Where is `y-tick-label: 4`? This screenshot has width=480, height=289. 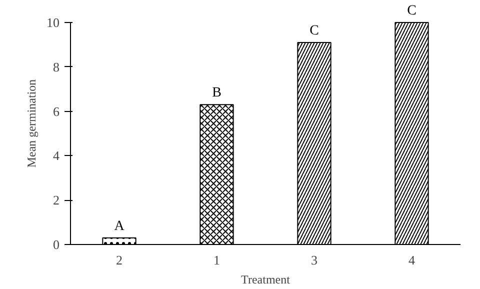 y-tick-label: 4 is located at coordinates (56, 156).